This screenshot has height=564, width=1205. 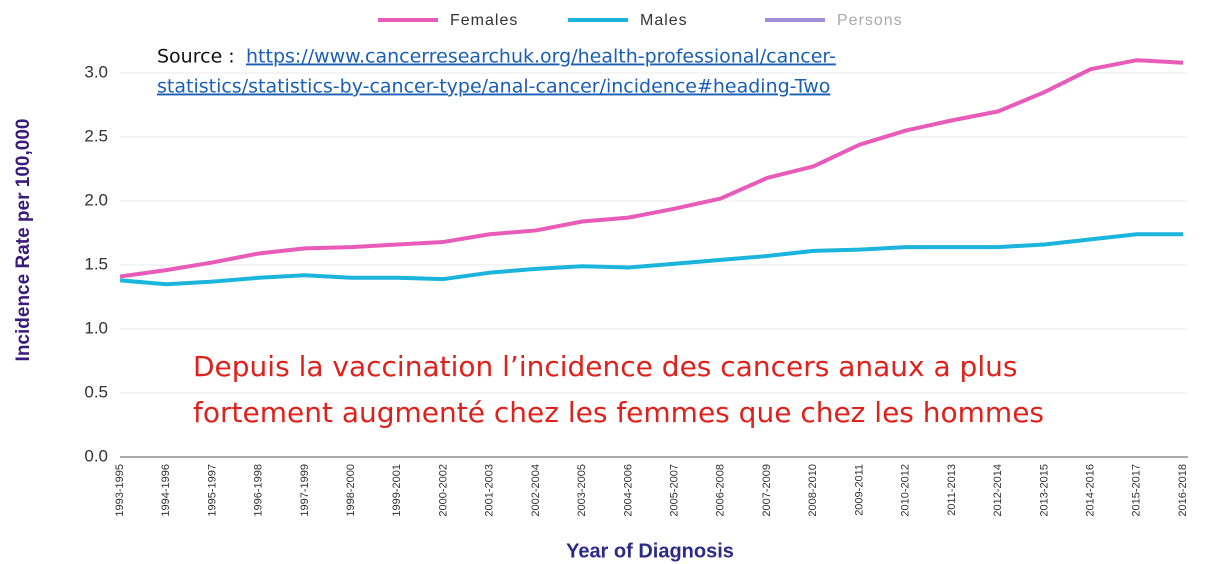 I want to click on y-tick-label: 2.5, so click(x=96, y=135).